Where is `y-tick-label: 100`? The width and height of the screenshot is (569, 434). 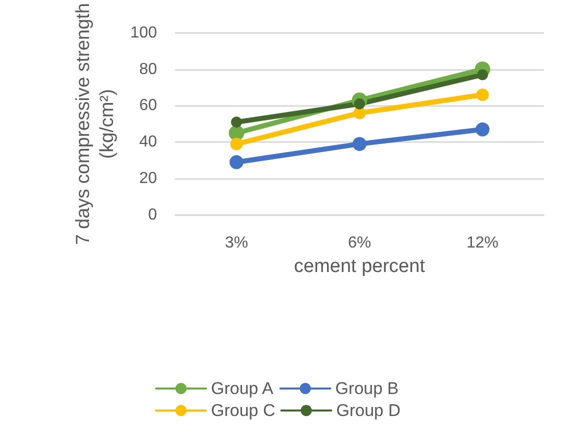
y-tick-label: 100 is located at coordinates (144, 33).